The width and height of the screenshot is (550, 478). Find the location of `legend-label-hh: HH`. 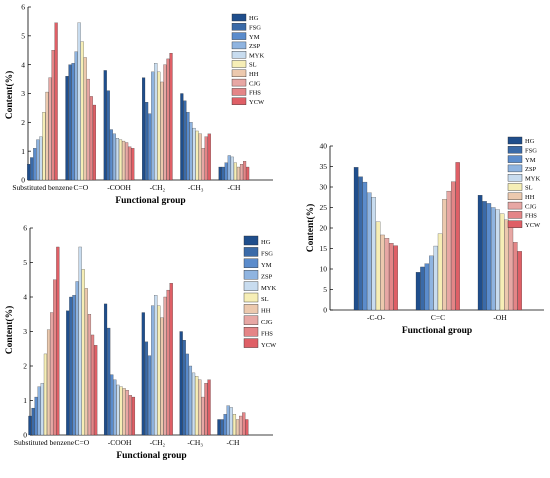

legend-label-hh: HH is located at coordinates (266, 311).